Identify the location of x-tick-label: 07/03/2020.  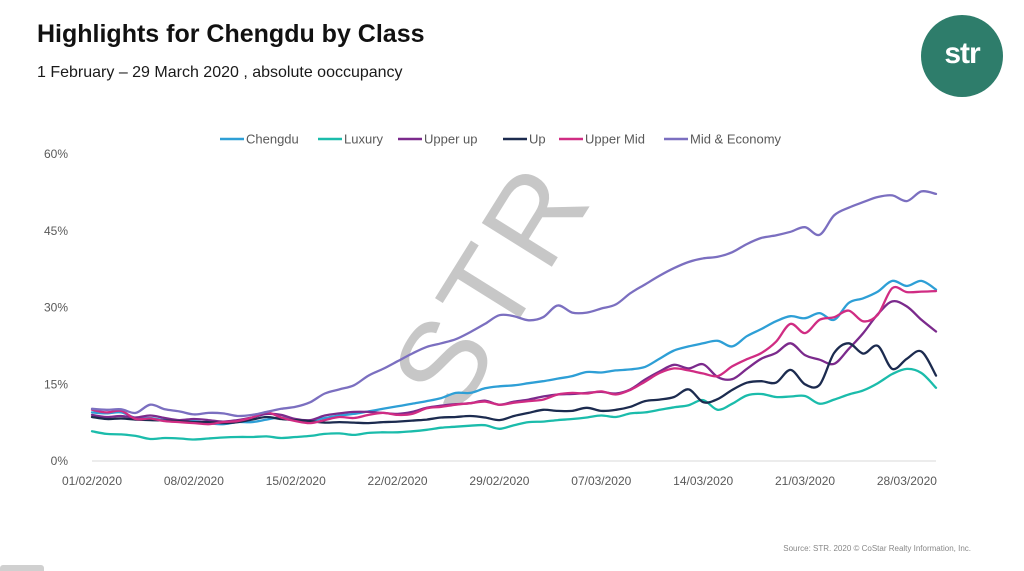
(601, 481).